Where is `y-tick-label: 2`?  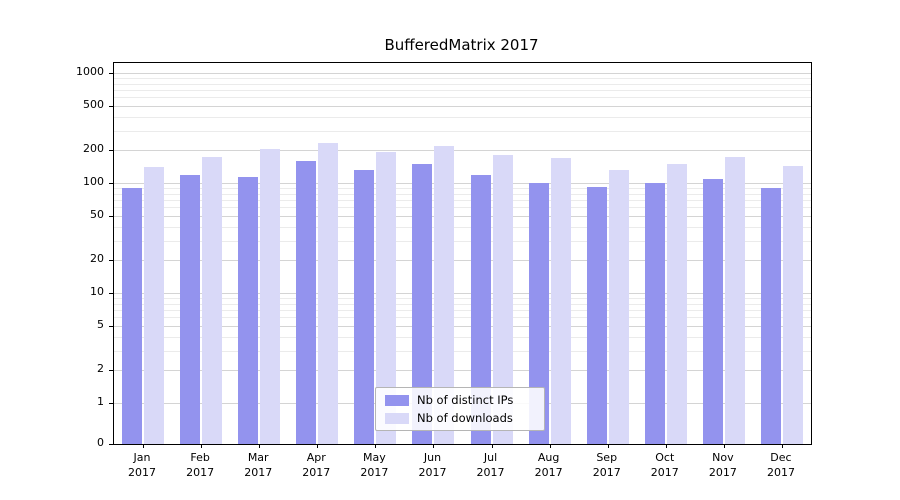 y-tick-label: 2 is located at coordinates (100, 368).